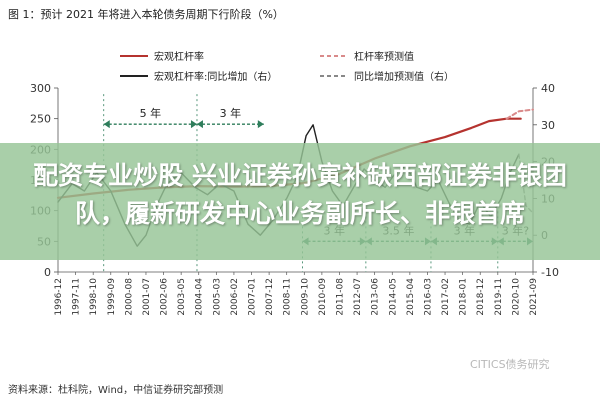  Describe the element at coordinates (40, 119) in the screenshot. I see `y-left-tick-label: 250` at that location.